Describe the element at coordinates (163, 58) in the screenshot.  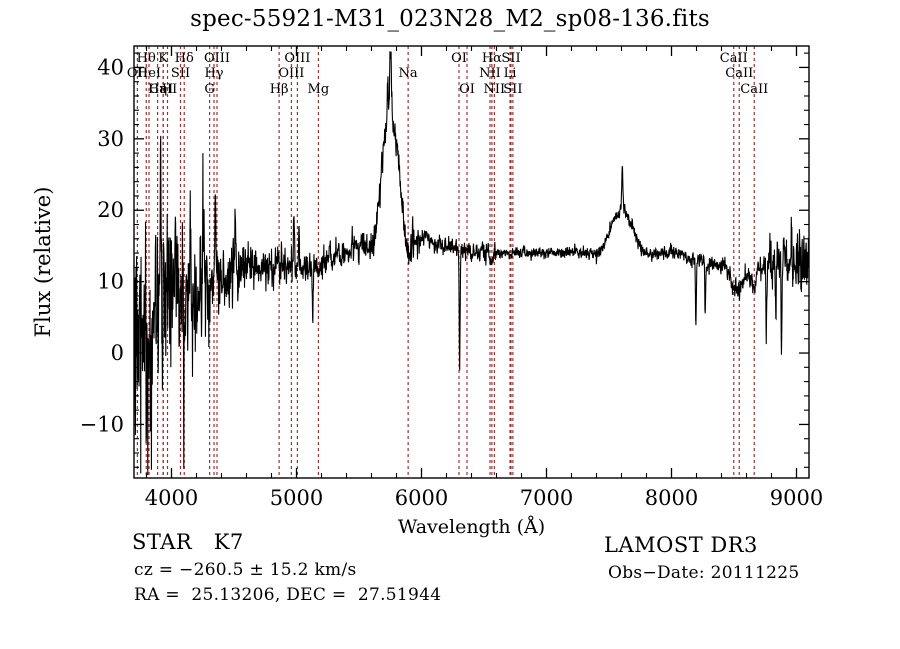
I see `spectral-line-label: K` at that location.